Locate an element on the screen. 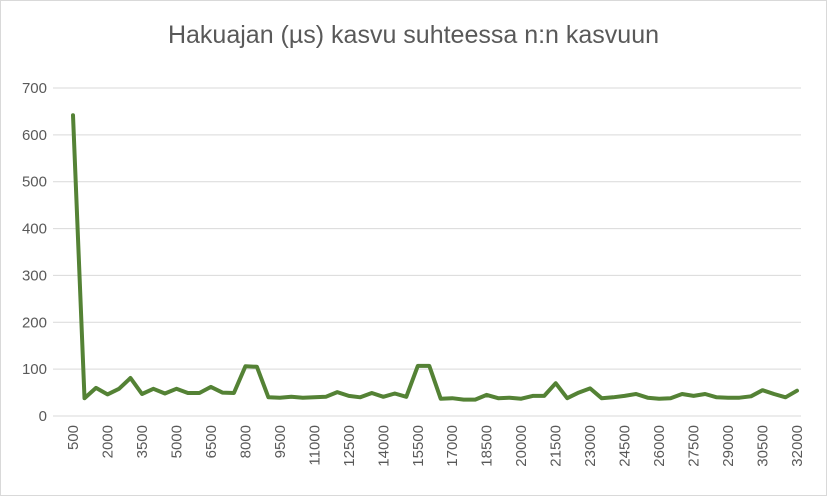 This screenshot has width=827, height=496. x-tick-label: 27500 is located at coordinates (694, 446).